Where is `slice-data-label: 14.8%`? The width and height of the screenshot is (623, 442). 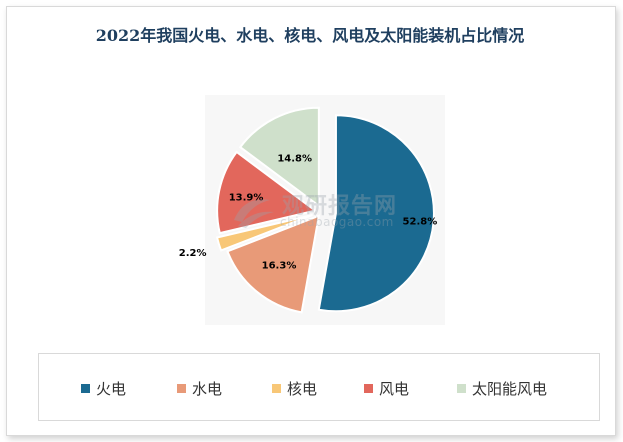
slice-data-label: 14.8% is located at coordinates (294, 159).